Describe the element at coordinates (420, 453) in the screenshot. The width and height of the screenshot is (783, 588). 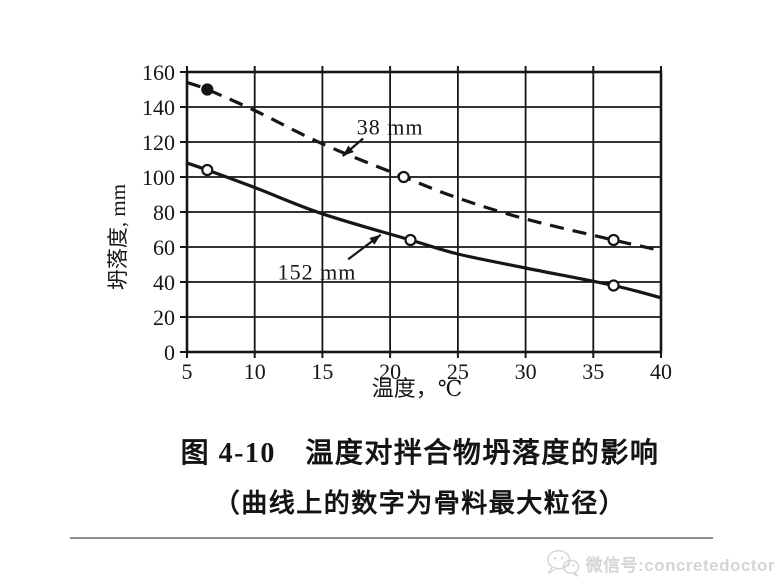
I see `figure-caption-line1: 图 4-10 温度对拌合物坍落度的影响` at that location.